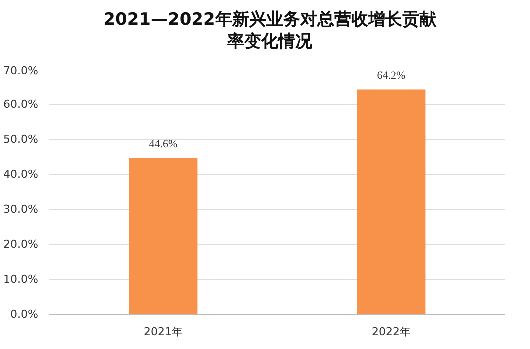  Describe the element at coordinates (21, 174) in the screenshot. I see `y-tick-label: 40.0%` at that location.